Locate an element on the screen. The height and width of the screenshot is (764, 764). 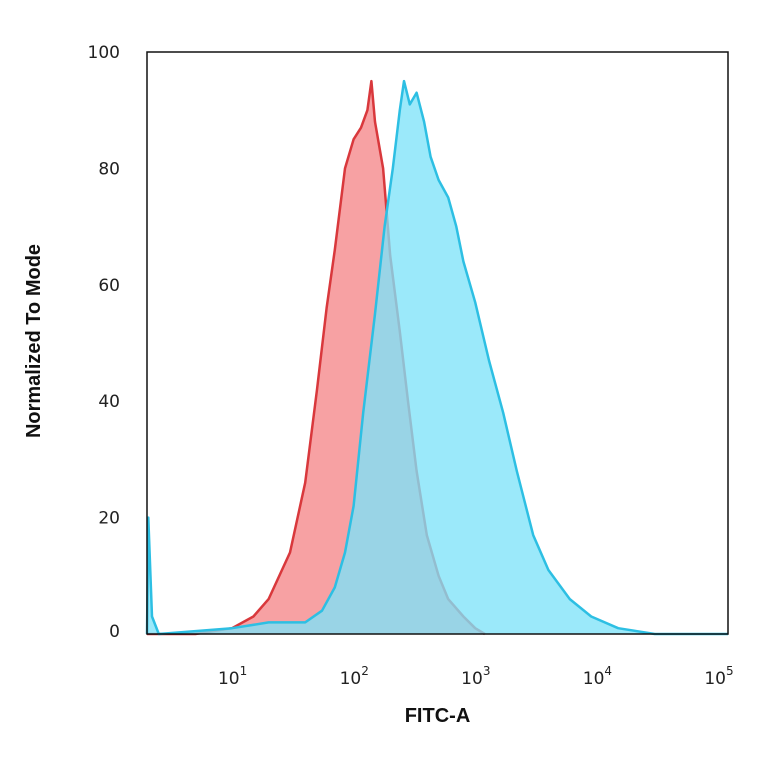
y-tick-label: 60 is located at coordinates (109, 286).